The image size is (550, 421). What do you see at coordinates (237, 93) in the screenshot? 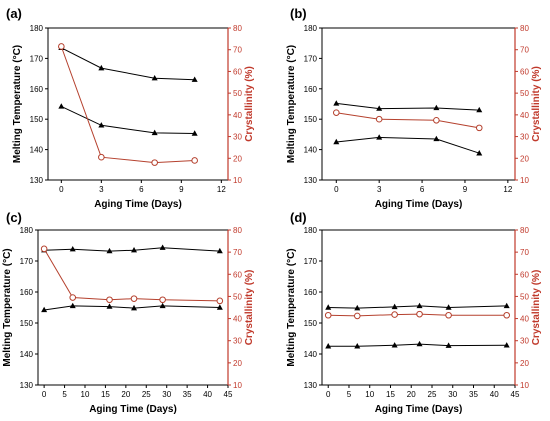
I see `y2-tick-label: 50` at bounding box center [237, 93].